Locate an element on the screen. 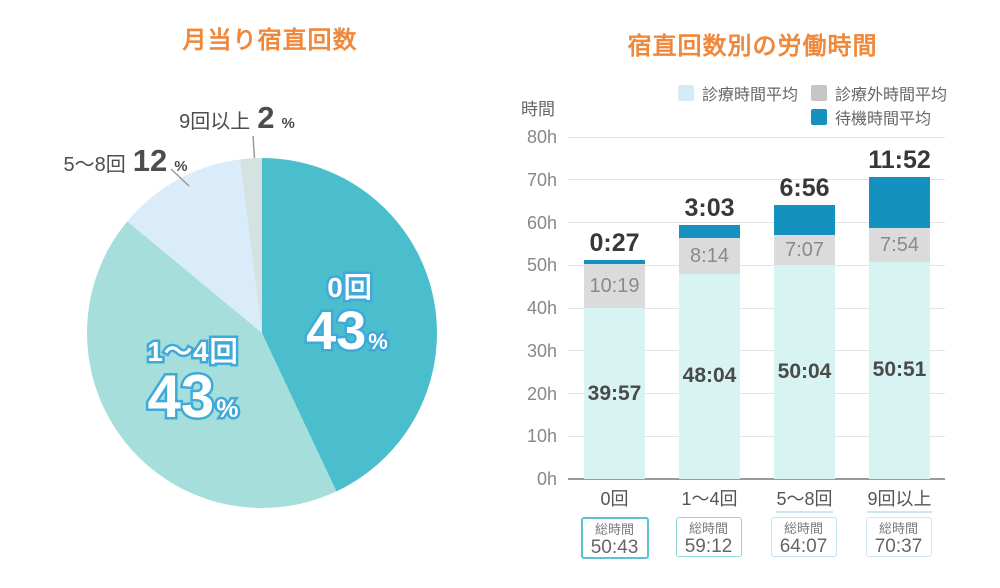 The width and height of the screenshot is (1000, 588). bar-category-text: 9回以上 is located at coordinates (899, 501).